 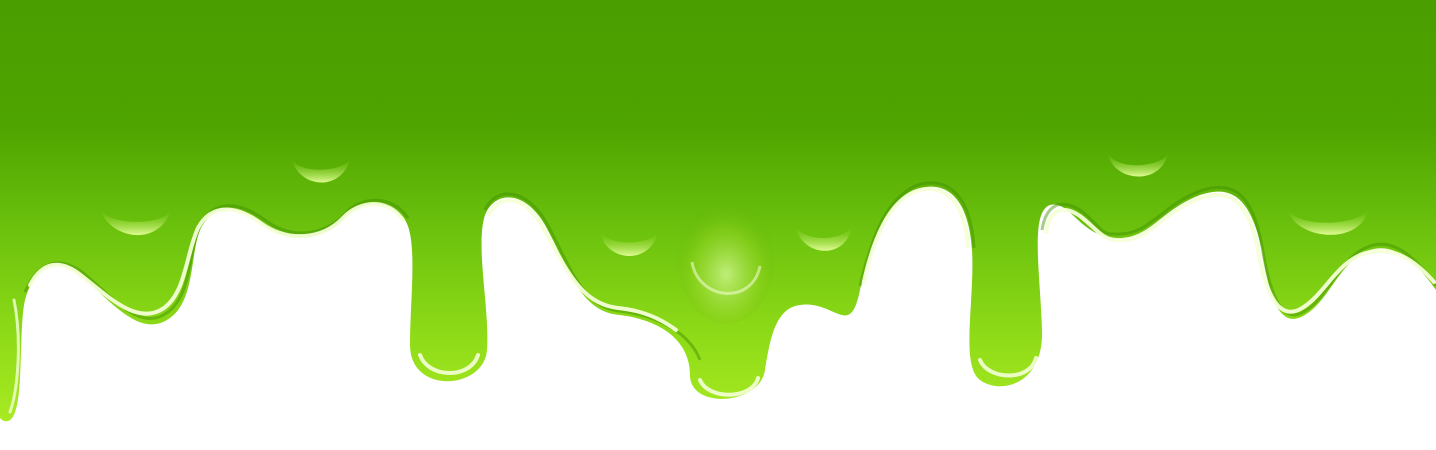 I want to click on slime-bubble, so click(x=726, y=262).